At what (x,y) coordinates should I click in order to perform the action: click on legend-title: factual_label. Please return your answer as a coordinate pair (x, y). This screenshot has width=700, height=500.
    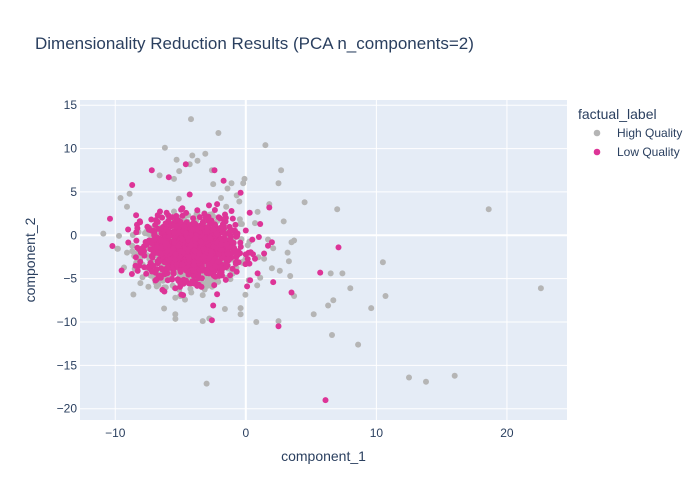
    Looking at the image, I should click on (617, 114).